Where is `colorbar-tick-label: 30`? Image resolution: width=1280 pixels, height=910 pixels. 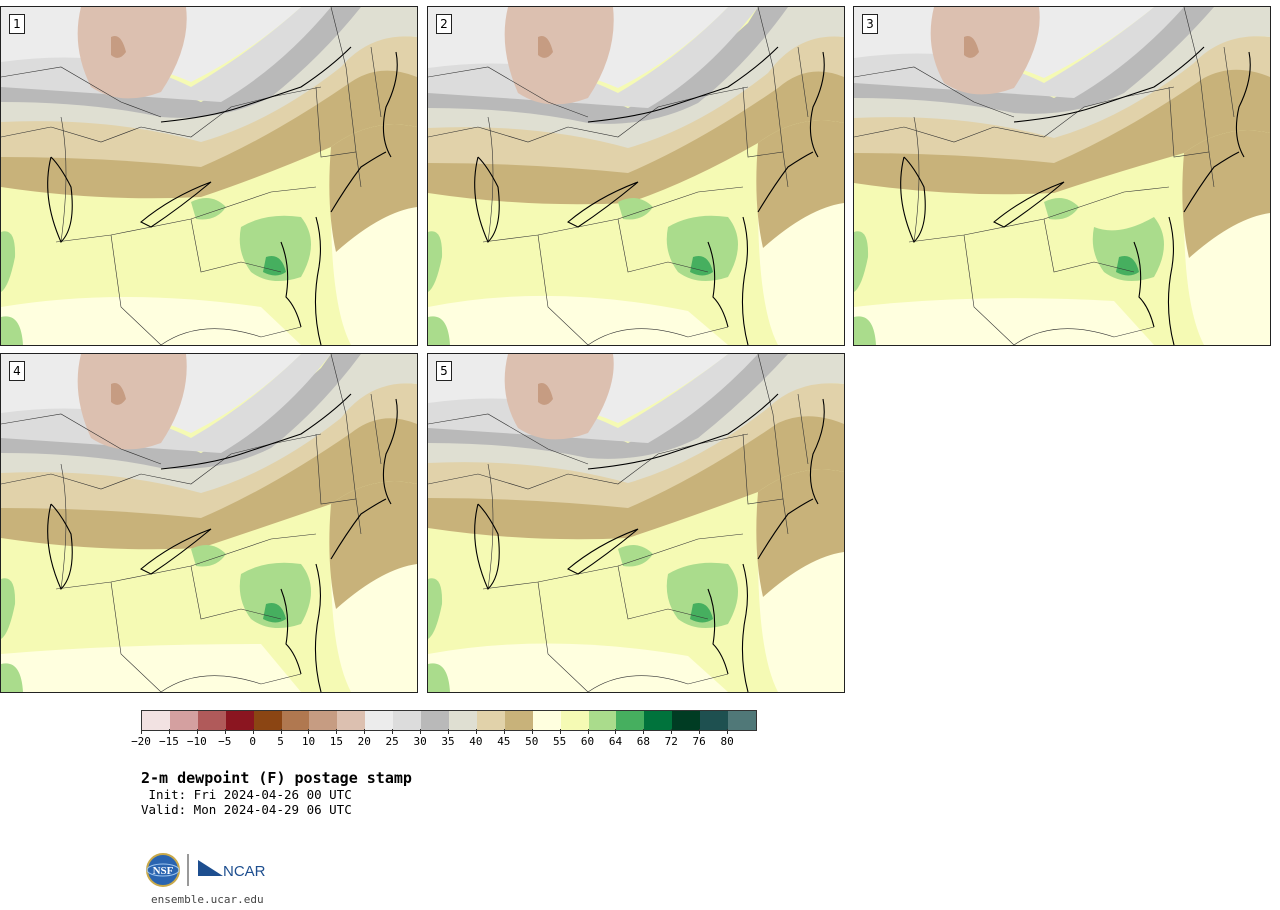 colorbar-tick-label: 30 is located at coordinates (420, 741).